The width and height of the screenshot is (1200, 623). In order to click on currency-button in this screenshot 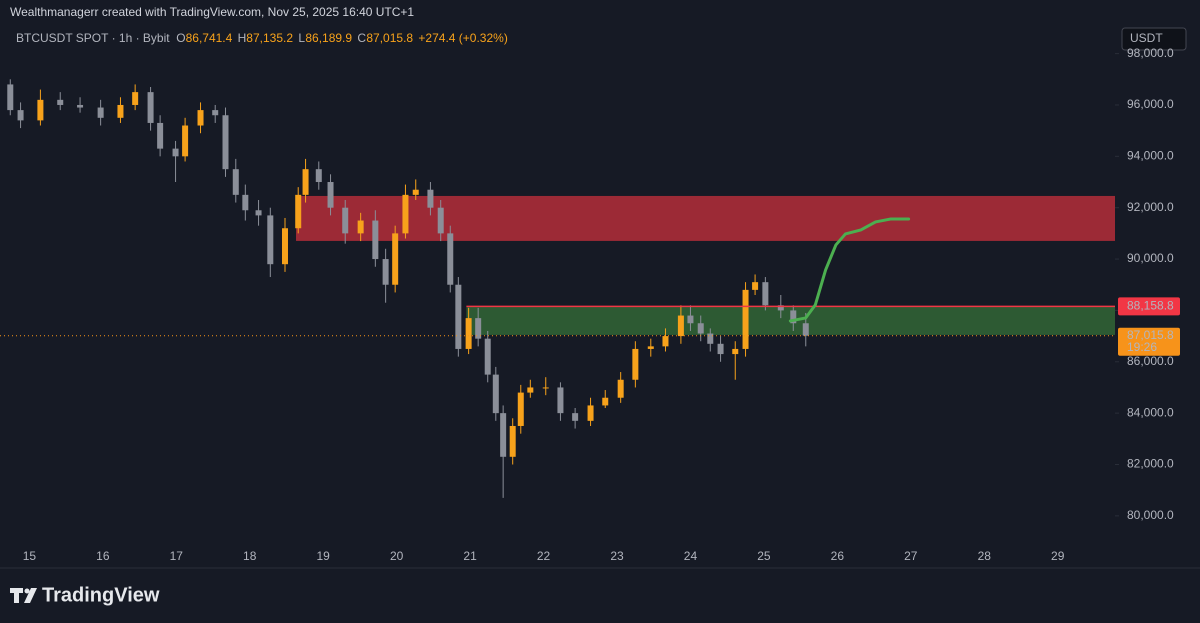, I will do `click(1154, 39)`.